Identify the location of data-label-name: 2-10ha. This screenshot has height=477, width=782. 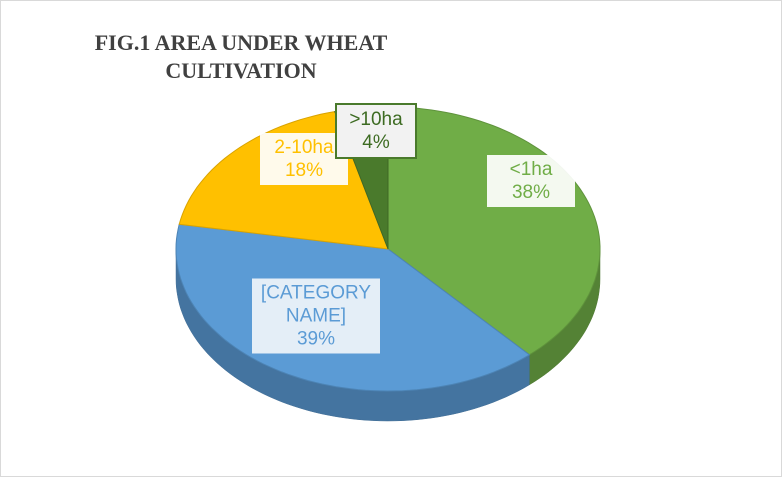
(304, 147).